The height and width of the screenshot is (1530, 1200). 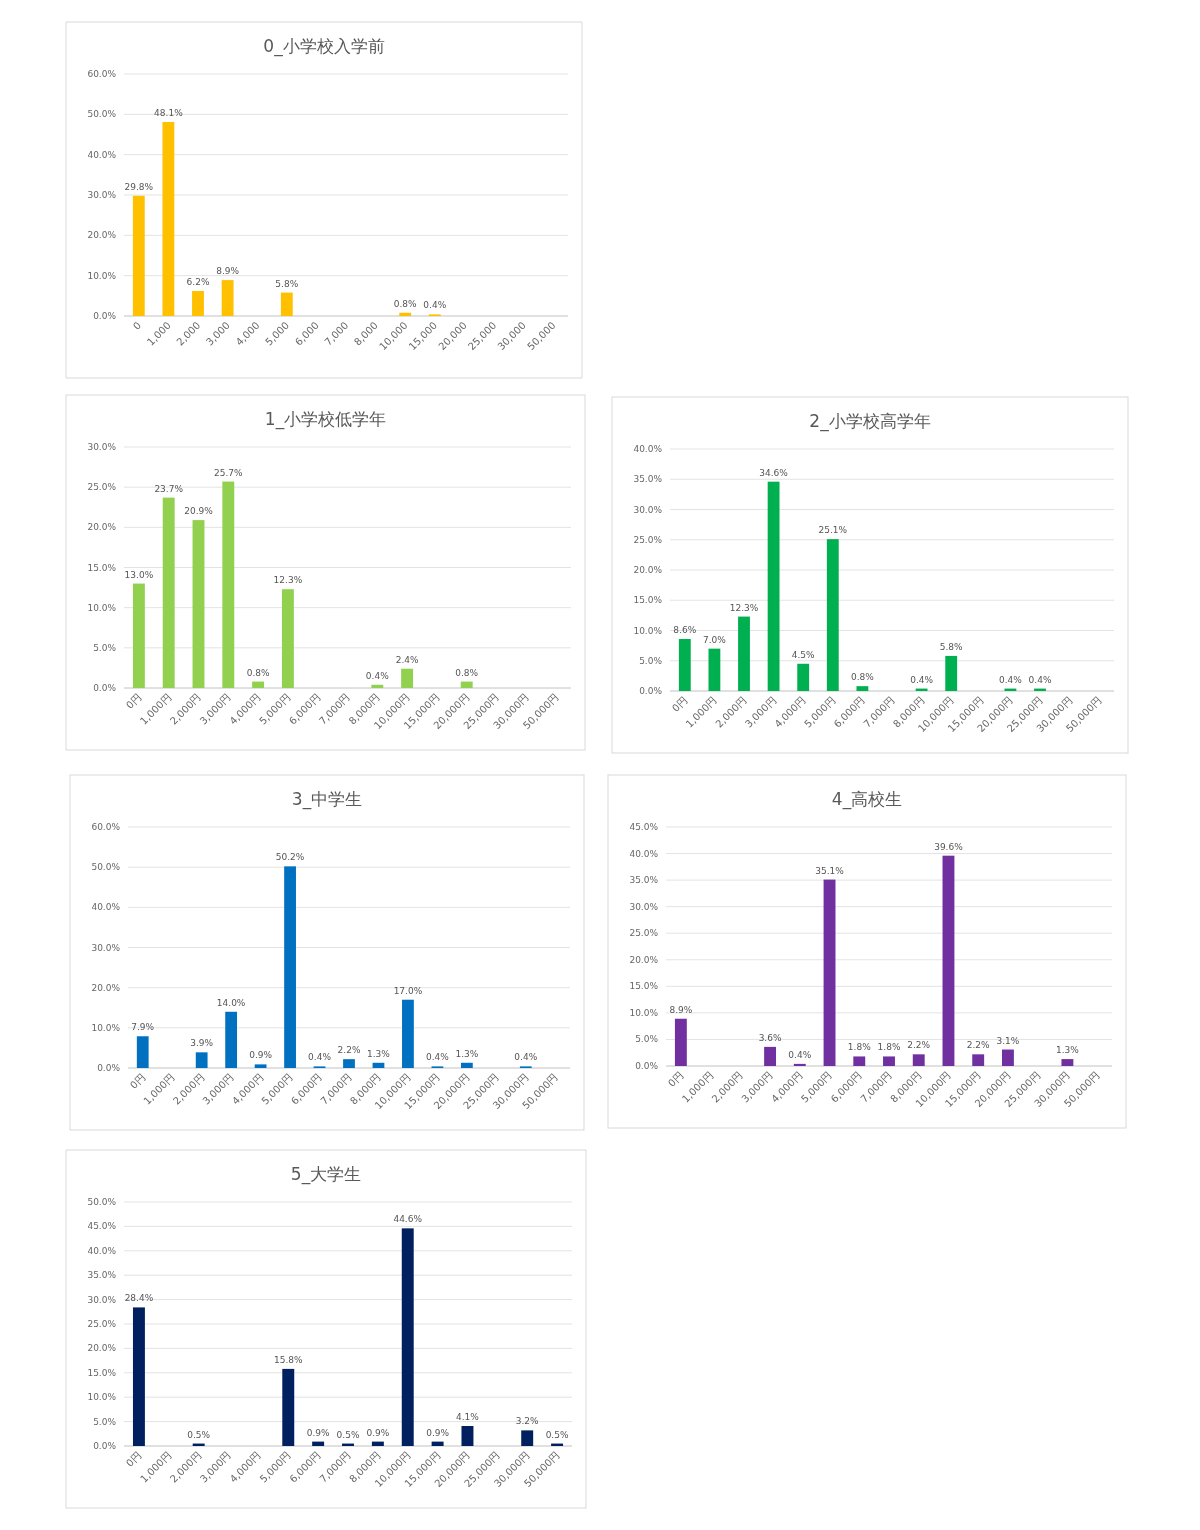 What do you see at coordinates (139, 186) in the screenshot?
I see `data-label: 29.8%` at bounding box center [139, 186].